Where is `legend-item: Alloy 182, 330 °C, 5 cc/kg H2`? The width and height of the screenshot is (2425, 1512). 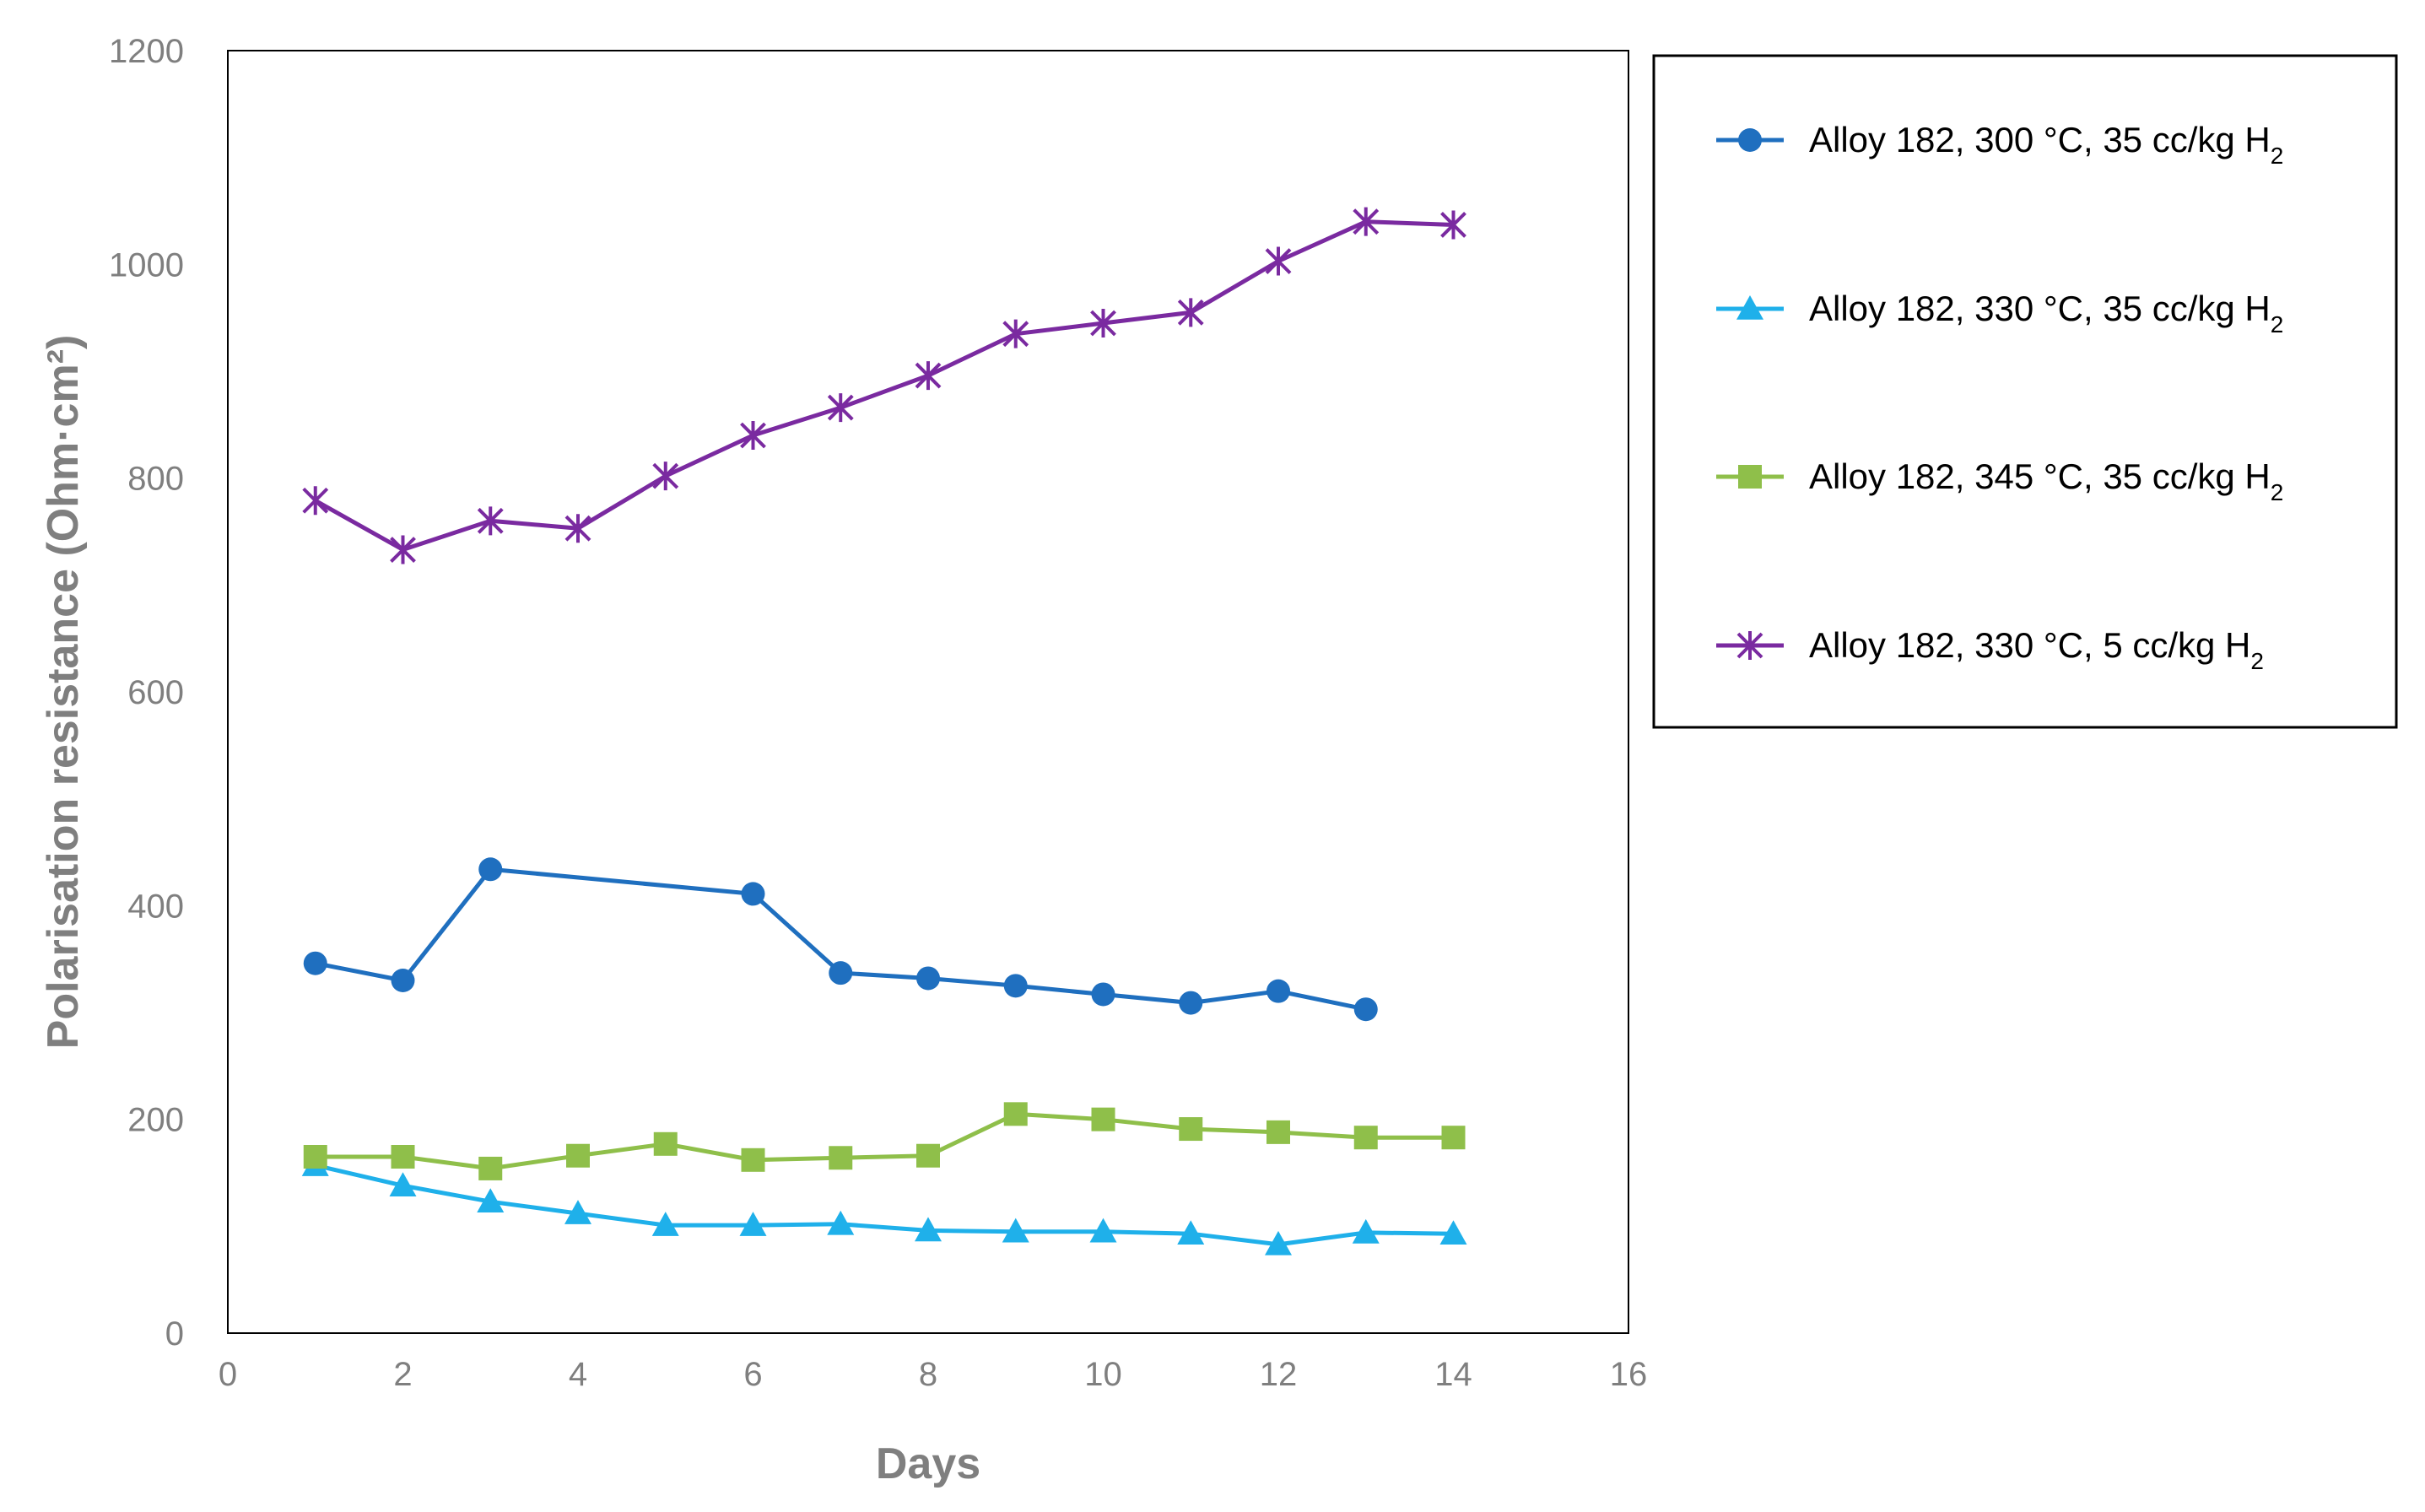 legend-item: Alloy 182, 330 °C, 5 cc/kg H2 is located at coordinates (1990, 649).